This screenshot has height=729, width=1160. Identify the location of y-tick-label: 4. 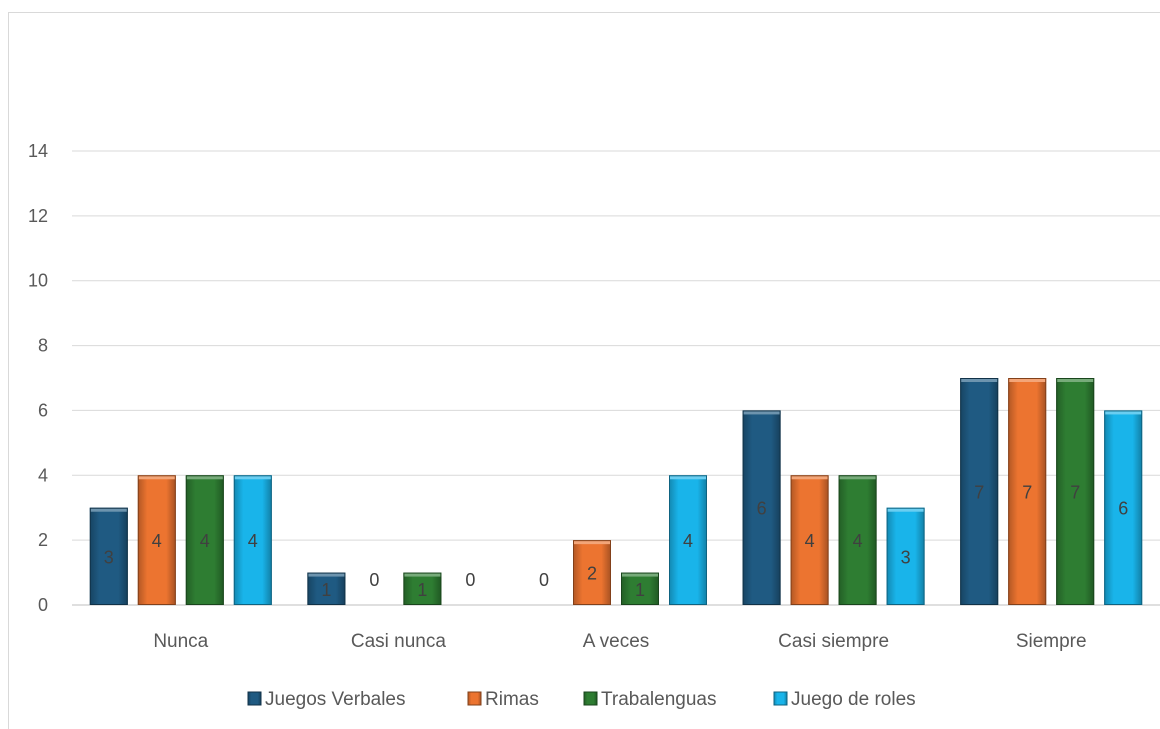
(43, 475).